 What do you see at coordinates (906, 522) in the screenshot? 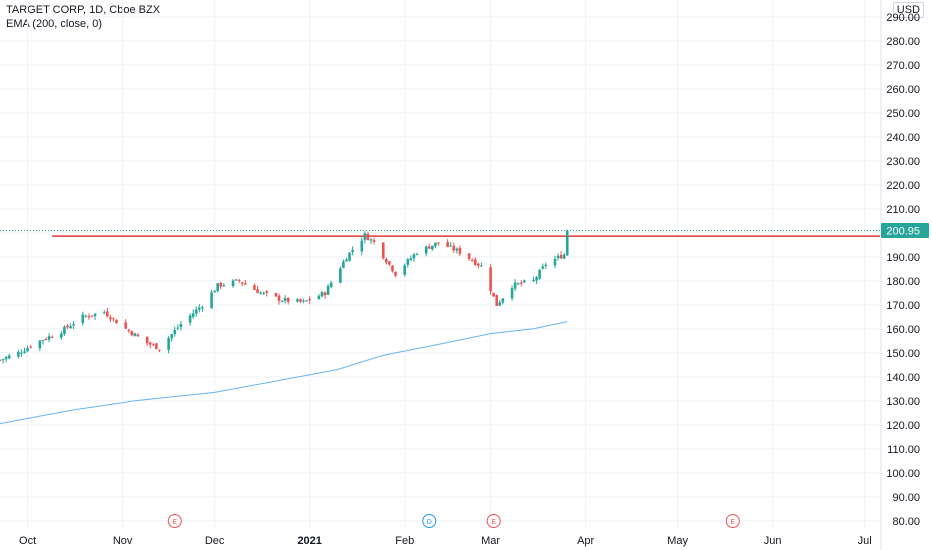
I see `y-tick-label: 80.00` at bounding box center [906, 522].